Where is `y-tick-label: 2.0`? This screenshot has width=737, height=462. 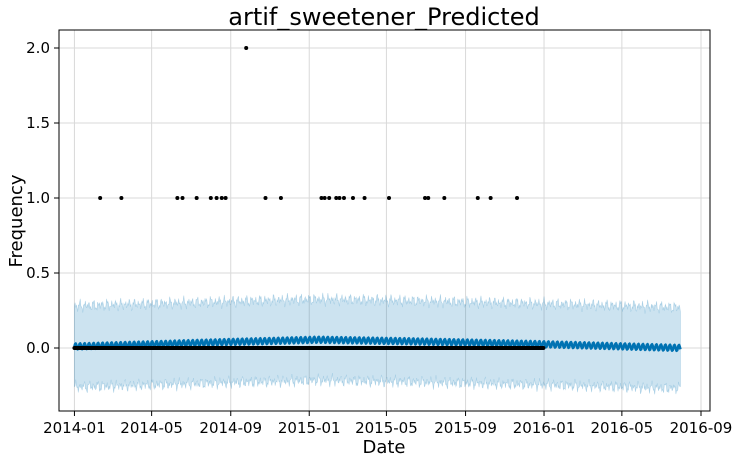 y-tick-label: 2.0 is located at coordinates (38, 48).